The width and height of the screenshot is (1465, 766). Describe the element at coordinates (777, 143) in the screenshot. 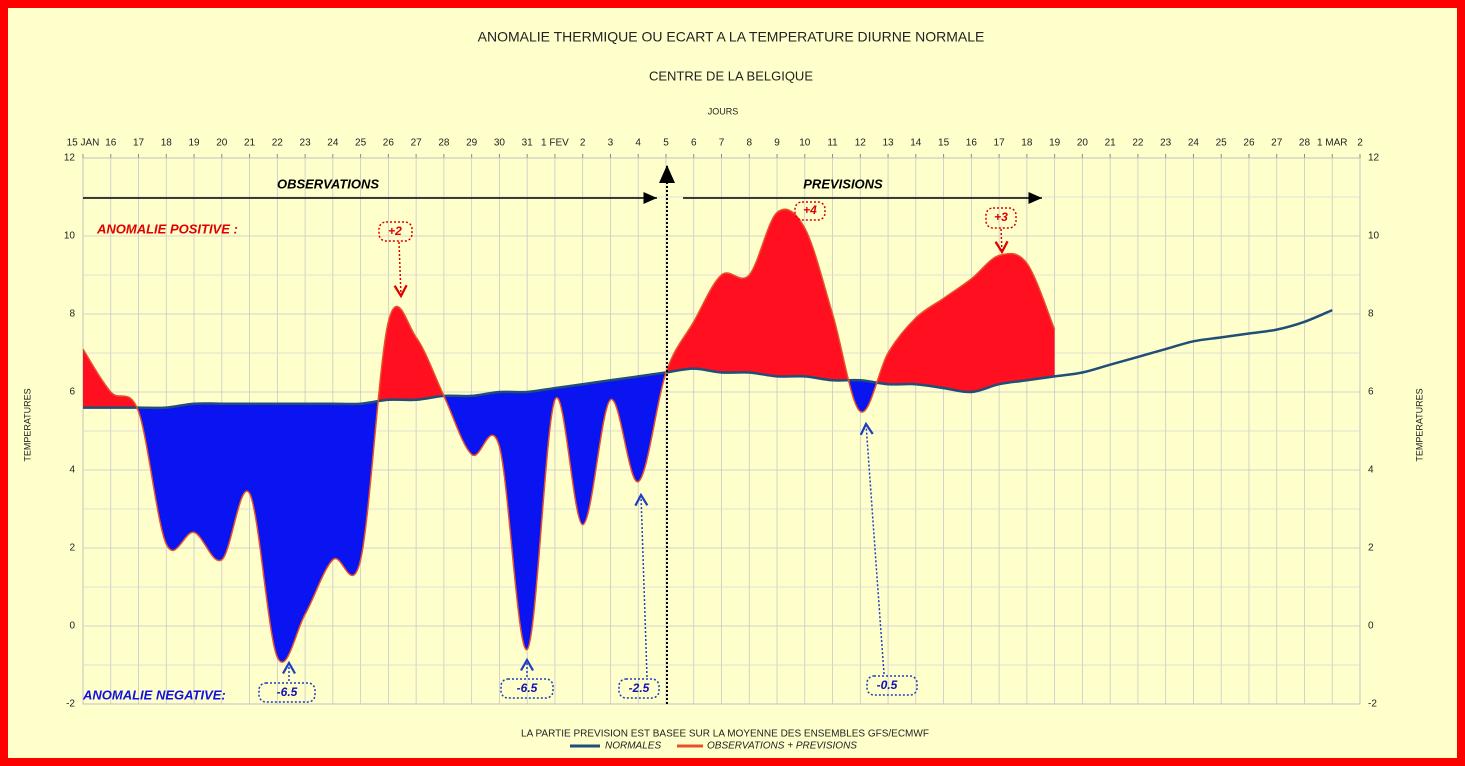

I see `x-tick-label: 9` at that location.